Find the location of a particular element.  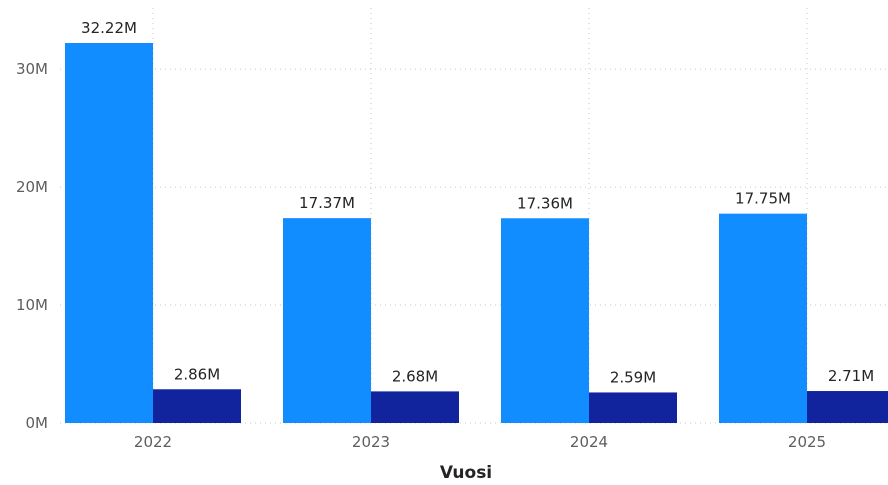

x-tick-label: 2025 is located at coordinates (807, 442).